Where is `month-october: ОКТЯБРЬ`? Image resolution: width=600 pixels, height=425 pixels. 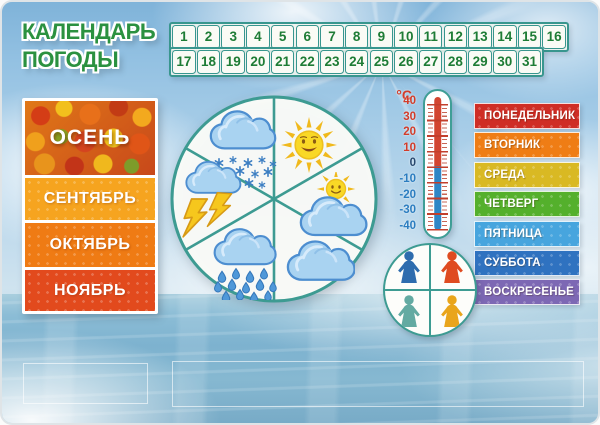
month-october: ОКТЯБРЬ is located at coordinates (90, 245).